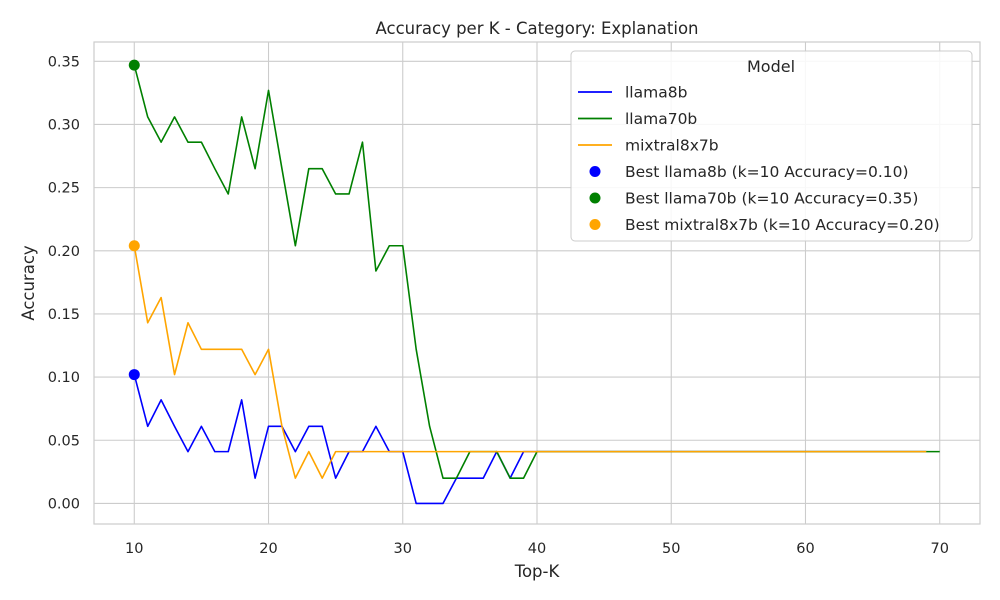  What do you see at coordinates (671, 549) in the screenshot?
I see `x-tick-label: 50` at bounding box center [671, 549].